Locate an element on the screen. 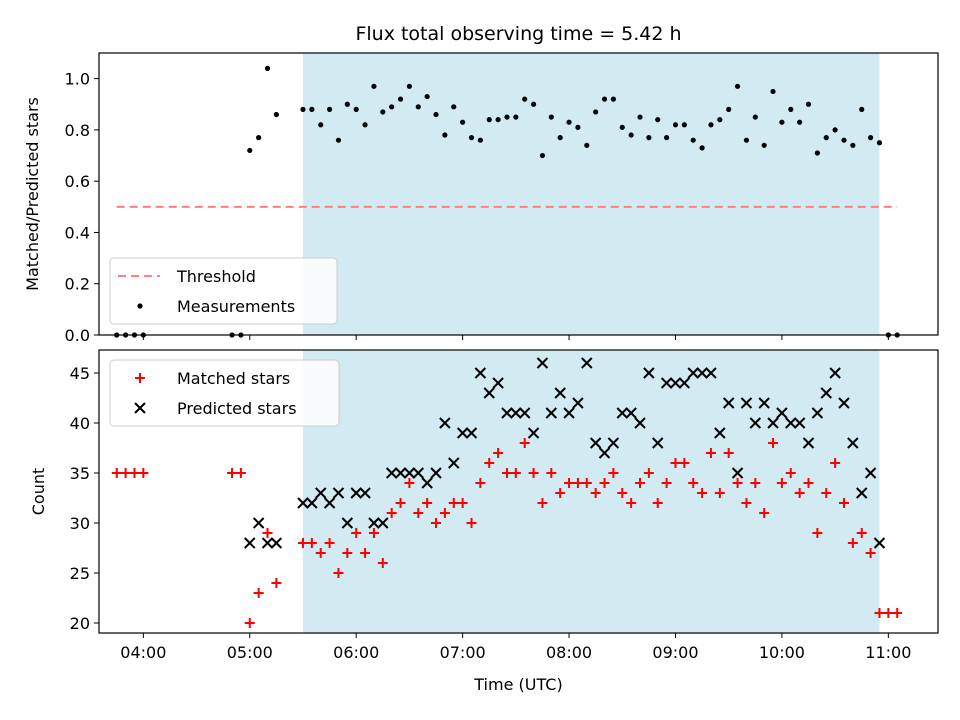 The height and width of the screenshot is (720, 960). y-tick-label: 35 is located at coordinates (80, 473).